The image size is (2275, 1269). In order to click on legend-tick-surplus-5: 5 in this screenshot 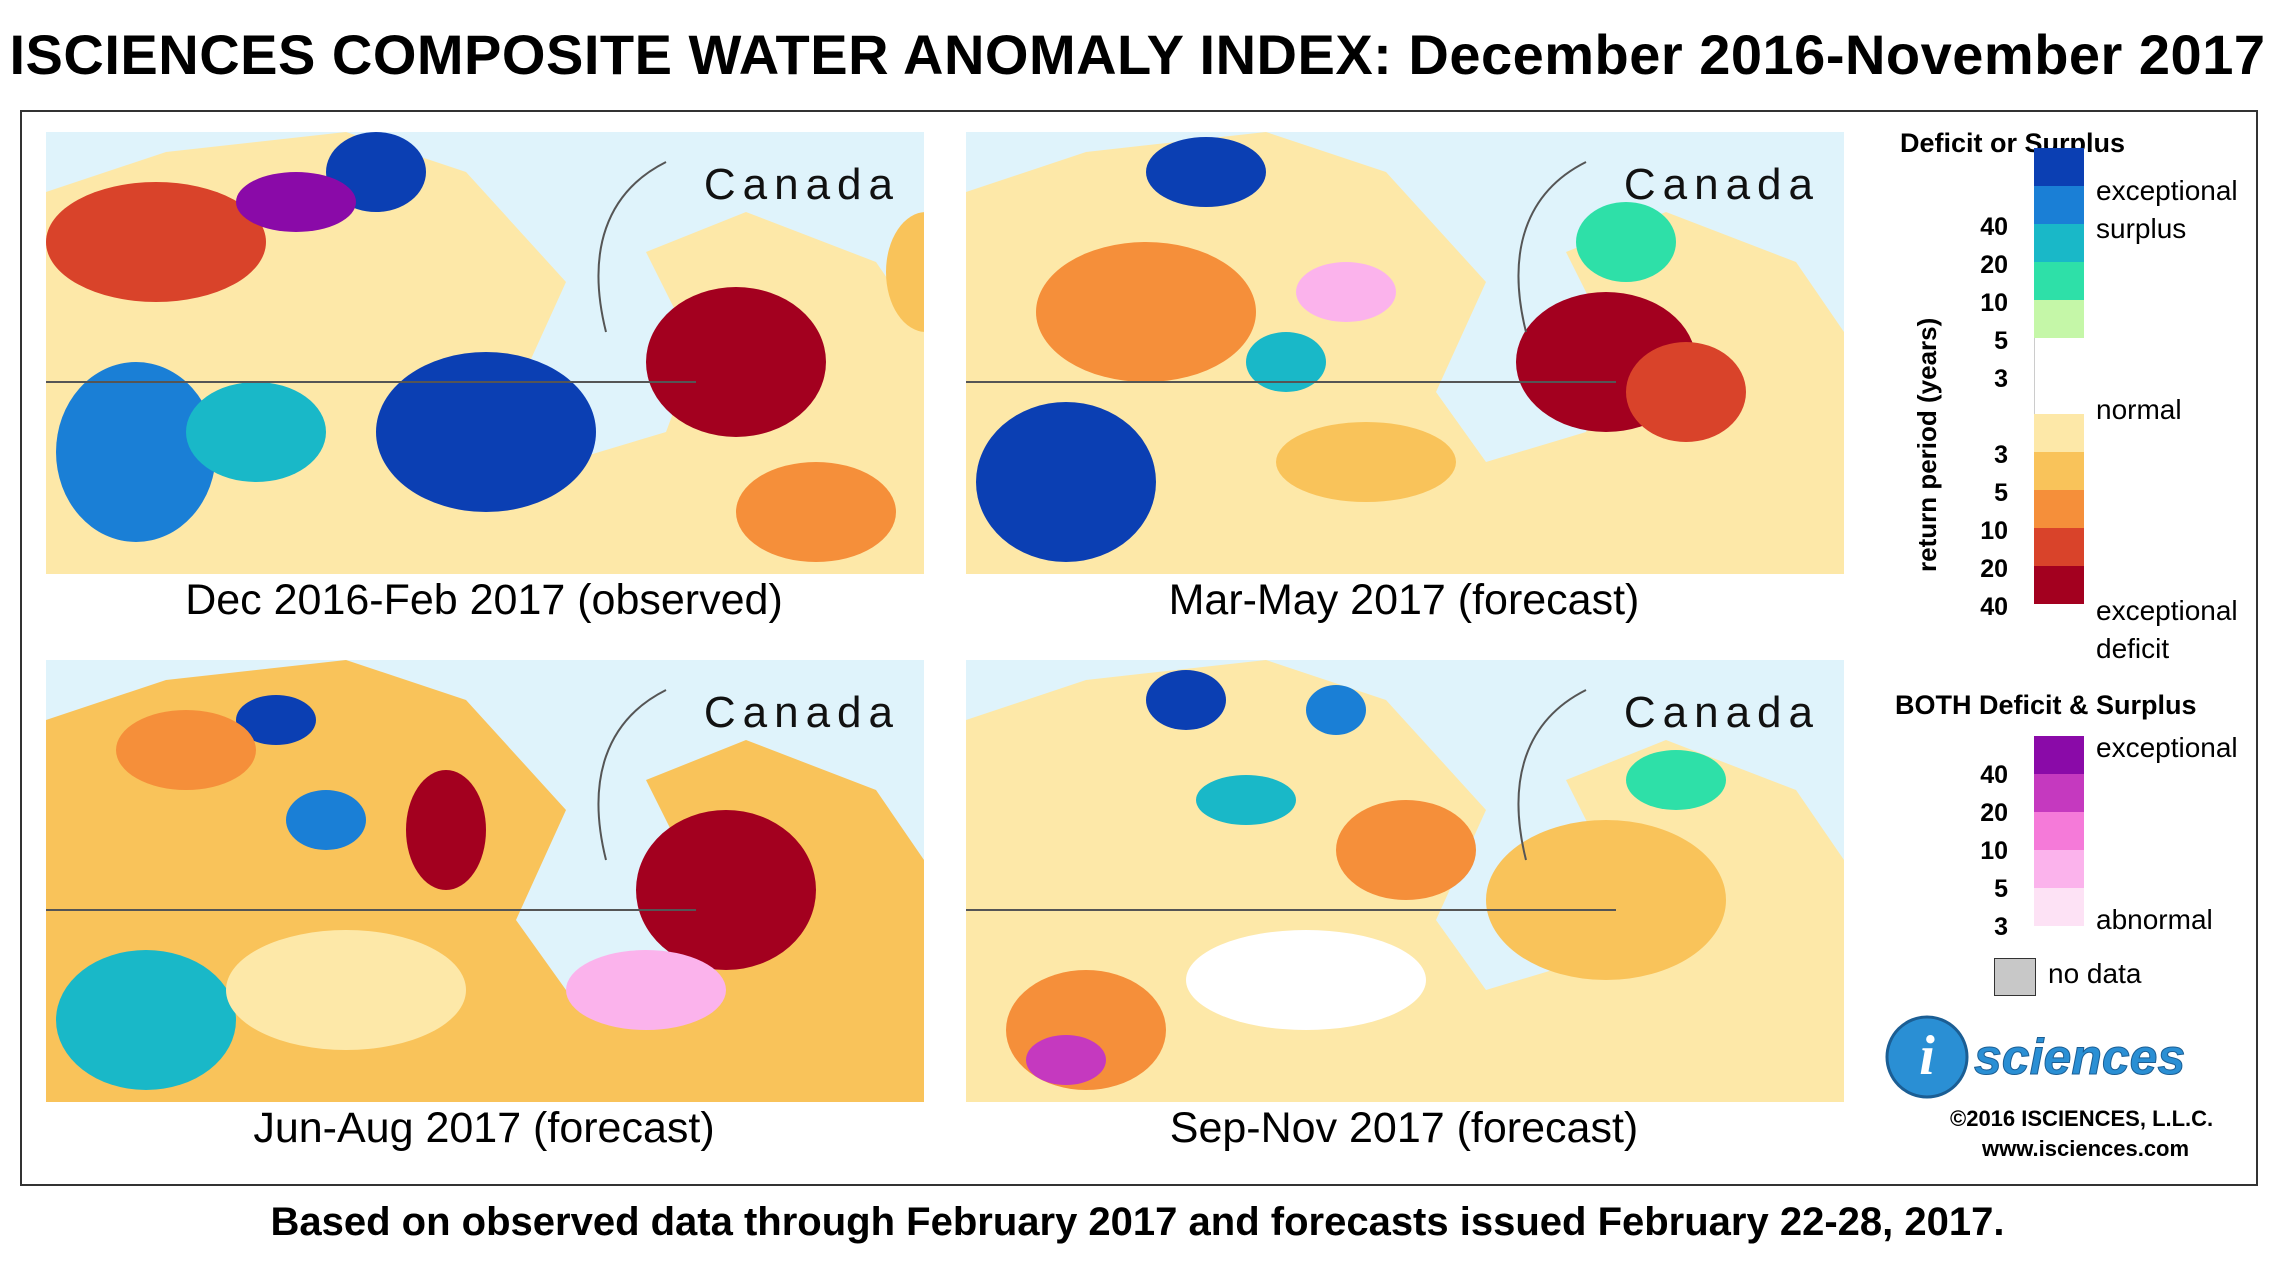, I will do `click(2001, 341)`.